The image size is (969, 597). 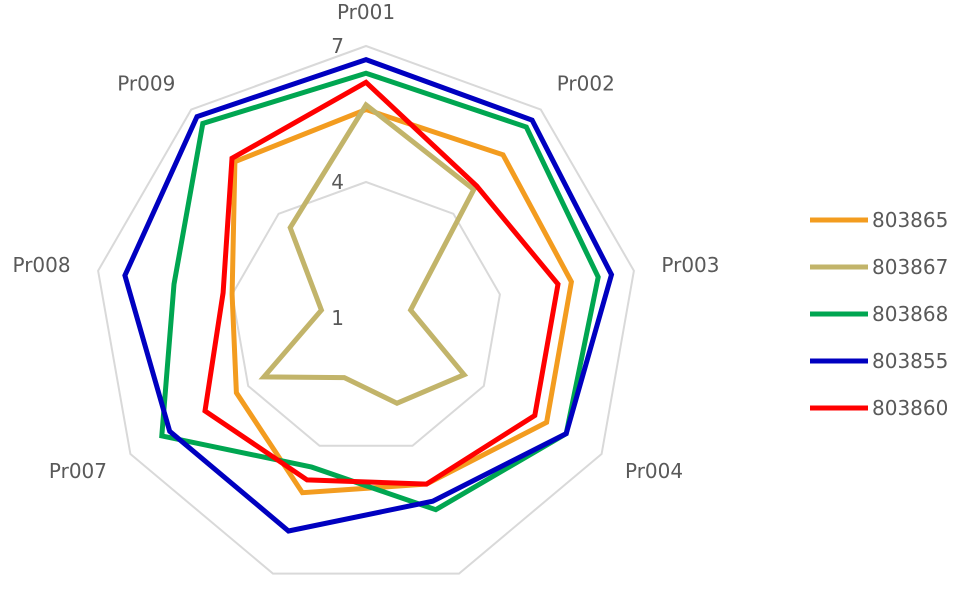 I want to click on category-label-pr009: Pr009, so click(x=146, y=84).